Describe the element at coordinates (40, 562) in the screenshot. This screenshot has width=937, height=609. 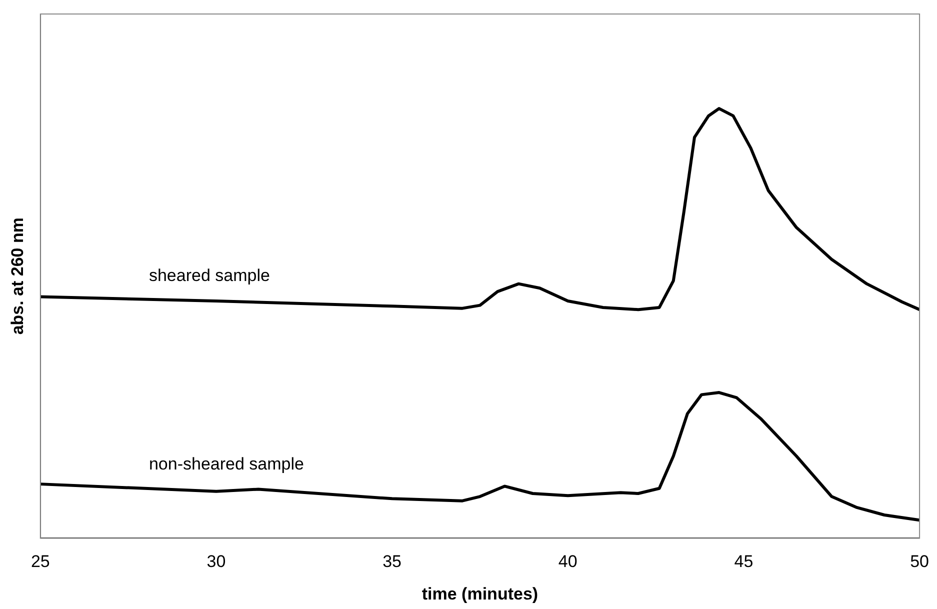
I see `x-tick-label: 25` at that location.